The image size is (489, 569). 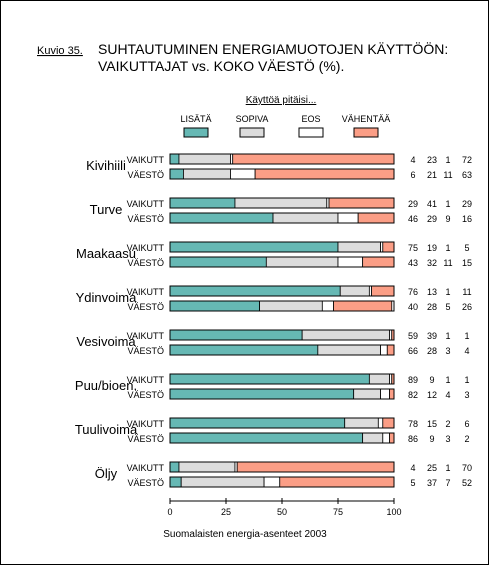 I want to click on x-tick-label: 50, so click(x=282, y=512).